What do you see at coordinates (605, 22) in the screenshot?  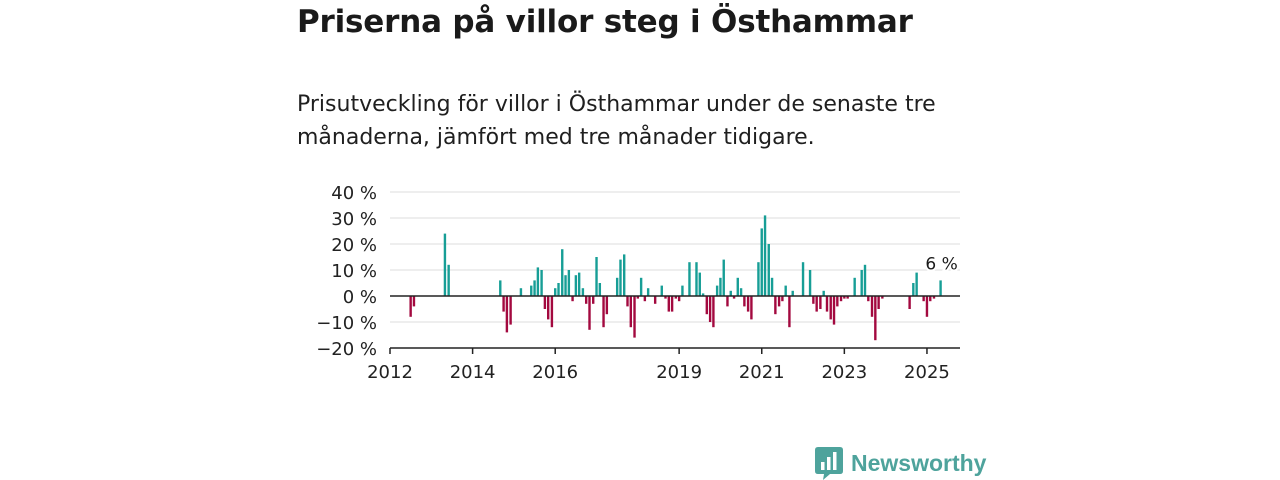 I see `chart-title: Priserna på villor steg i Östhammar` at bounding box center [605, 22].